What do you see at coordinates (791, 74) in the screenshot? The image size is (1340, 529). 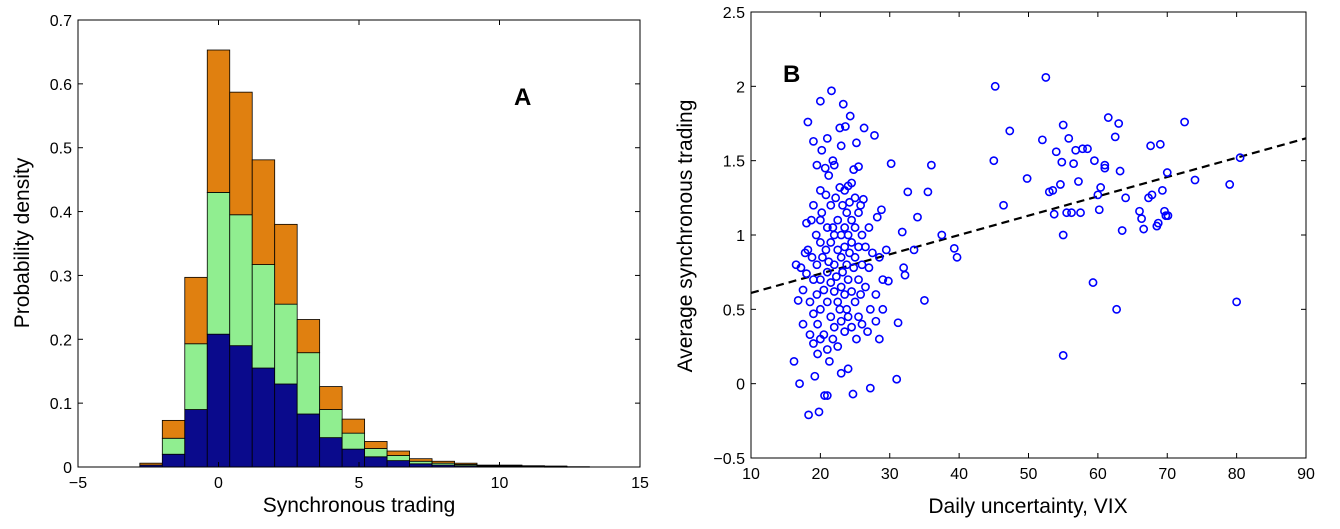 I see `panel-b-letter: B` at bounding box center [791, 74].